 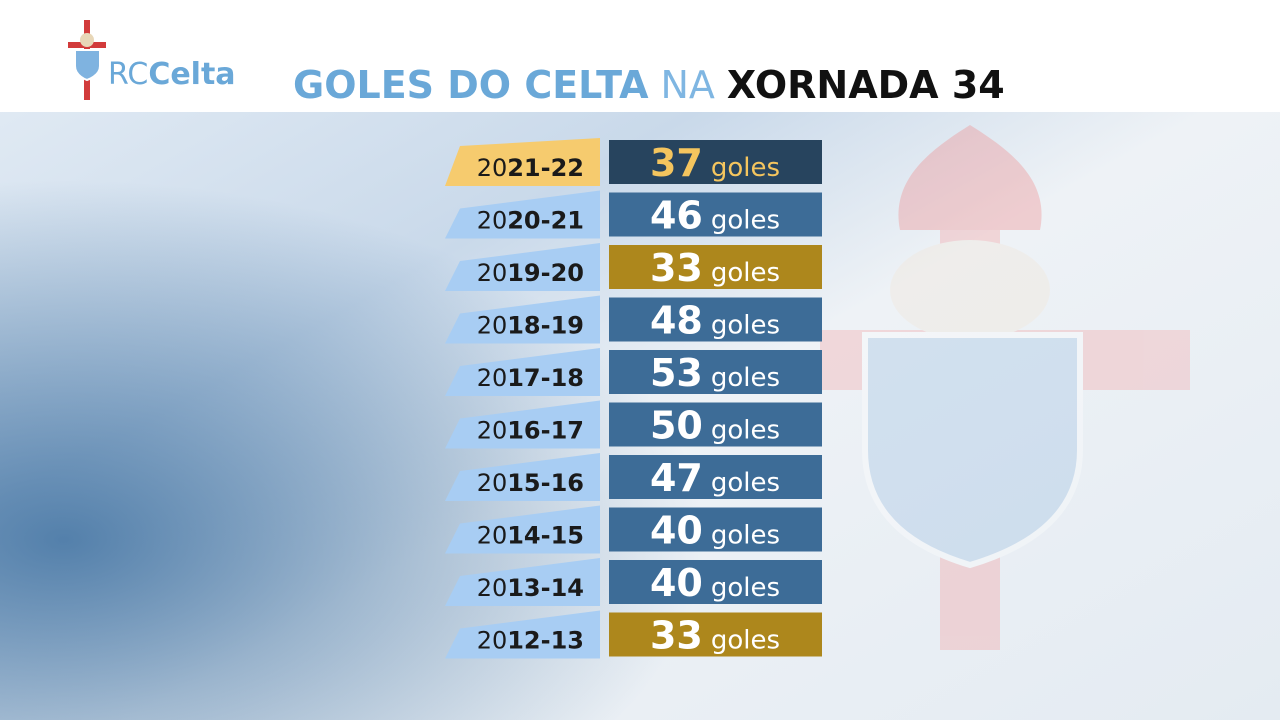 What do you see at coordinates (530, 378) in the screenshot?
I see `season-label: 2017-18` at bounding box center [530, 378].